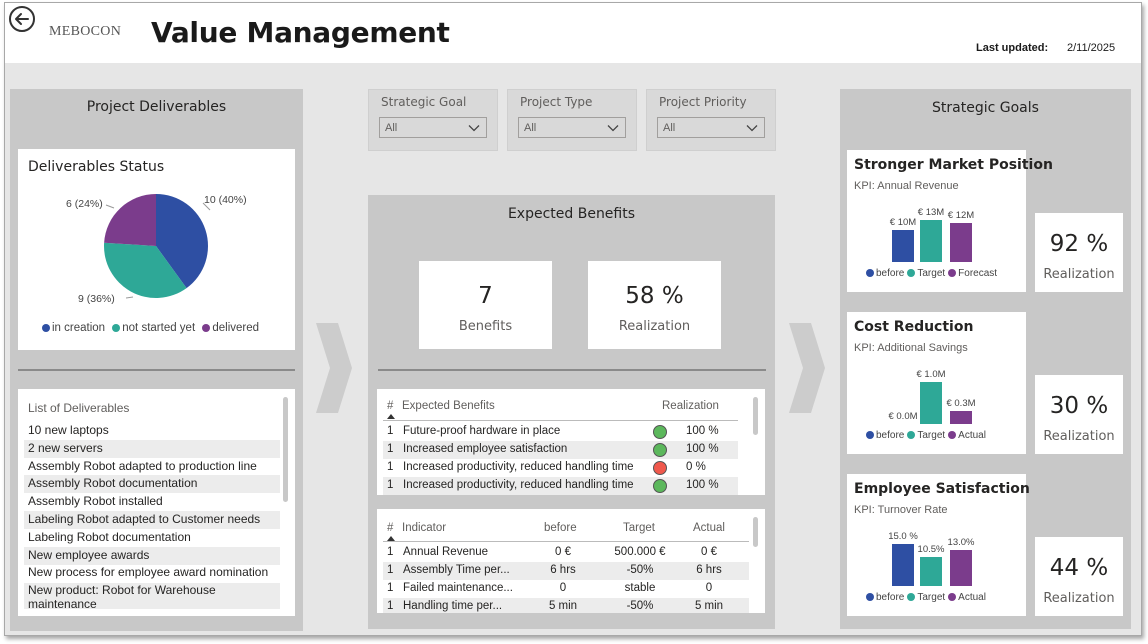 The image size is (1148, 644). What do you see at coordinates (566, 589) in the screenshot?
I see `table-row: 1 Failed maintenance... 0 stable 0` at bounding box center [566, 589].